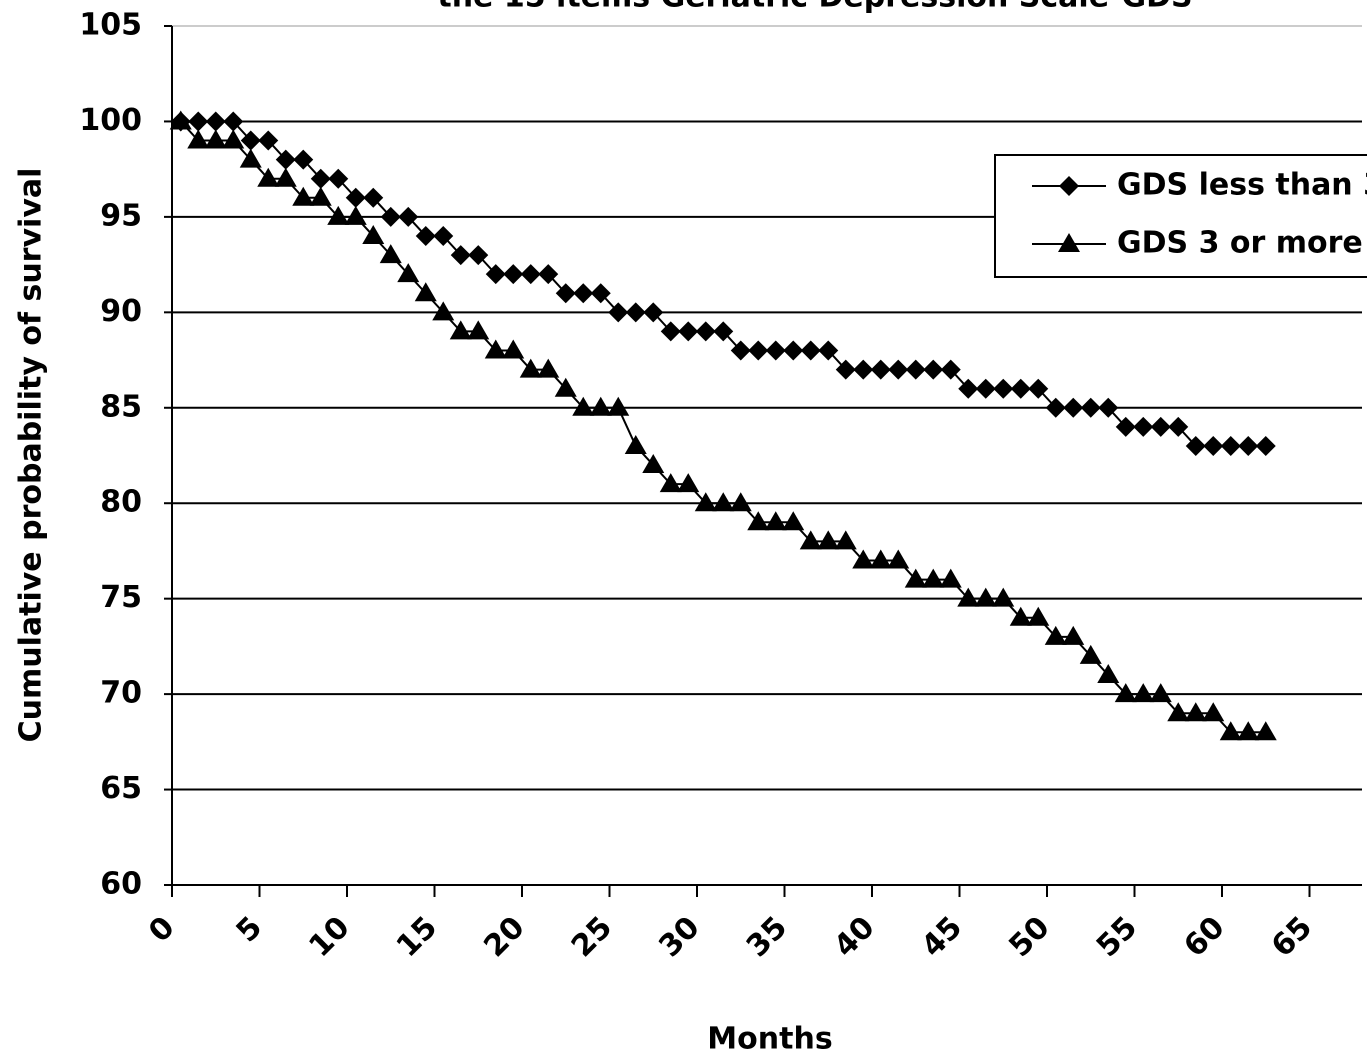  Describe the element at coordinates (767, 937) in the screenshot. I see `x-tick-label: 35` at that location.